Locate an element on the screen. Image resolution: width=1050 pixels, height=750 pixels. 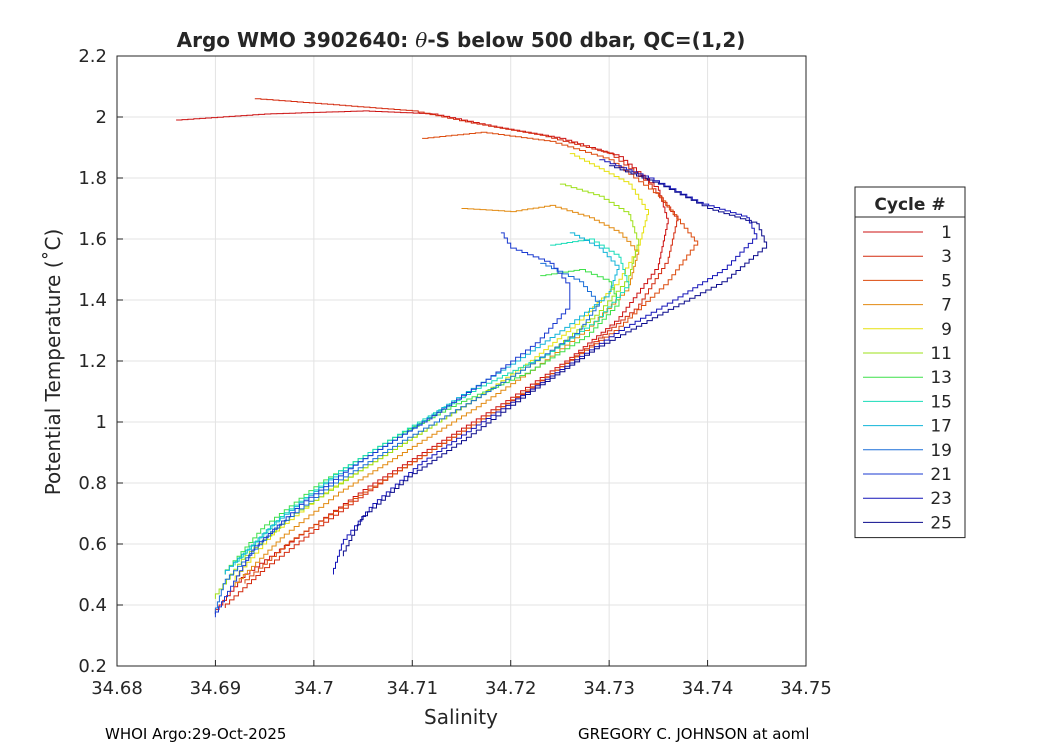
x-tick-labels: 34.68 34.69 34.7 34.71 34.72 34.73 34.74 34.75 is located at coordinates (461, 688).